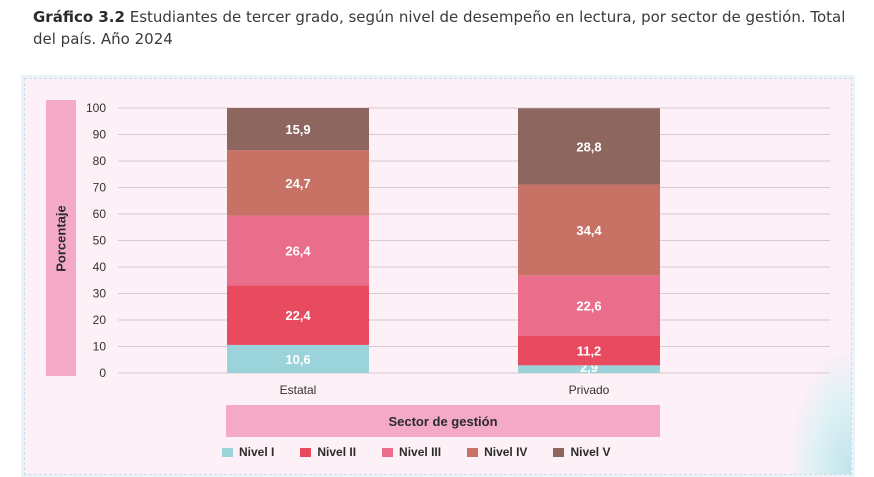 This screenshot has width=874, height=477. I want to click on y-tick-label: 0, so click(102, 373).